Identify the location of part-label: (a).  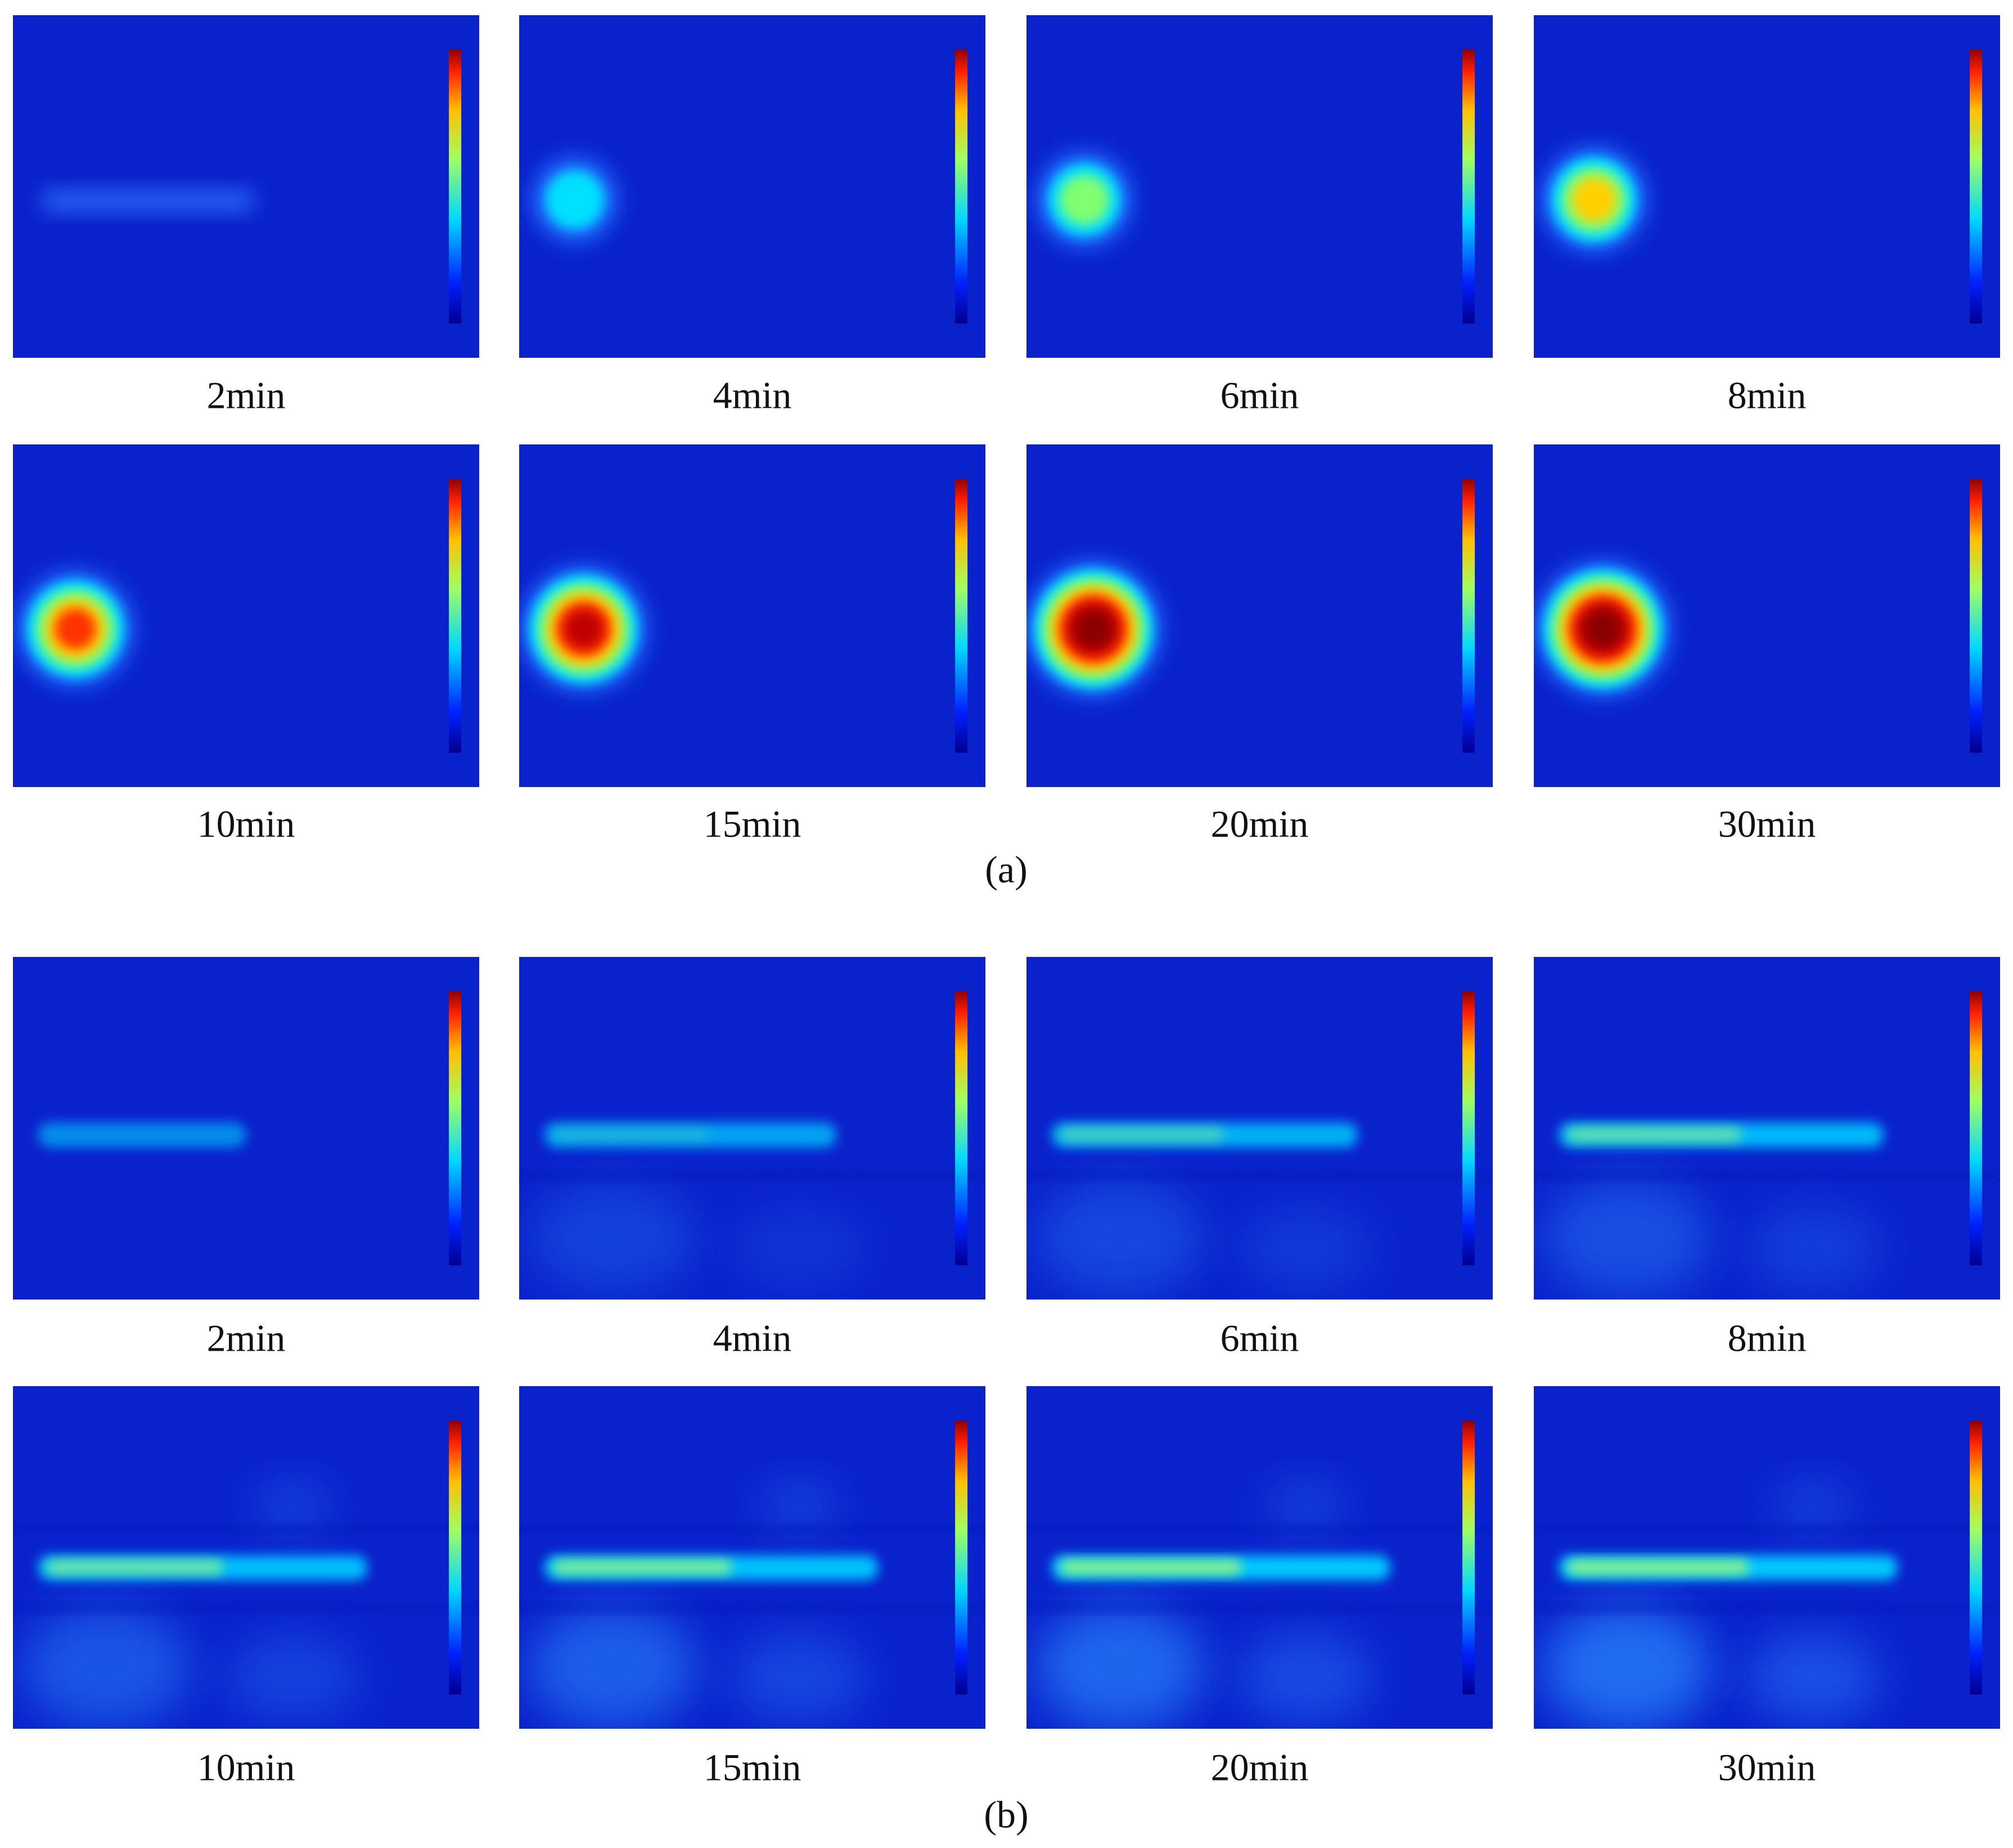
(1006, 869).